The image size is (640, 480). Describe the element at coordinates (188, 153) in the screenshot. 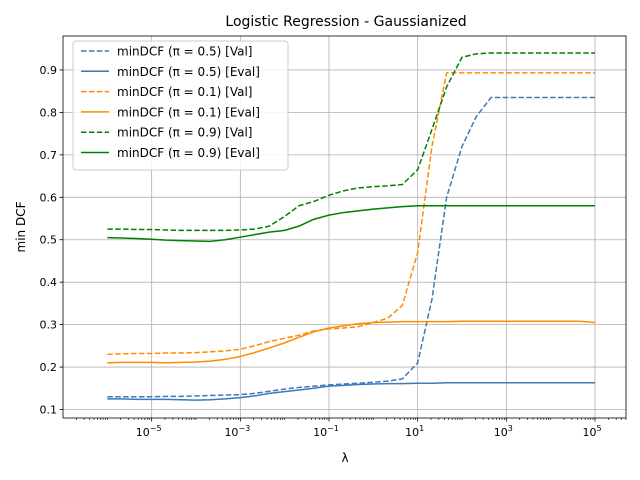

I see `legend-label: minDCF (π = 0.9) [Eval]` at that location.